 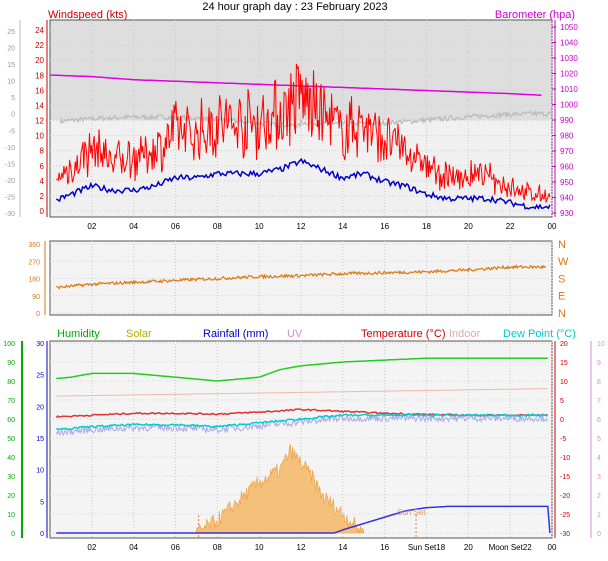 I want to click on compass-label: N, so click(x=562, y=245).